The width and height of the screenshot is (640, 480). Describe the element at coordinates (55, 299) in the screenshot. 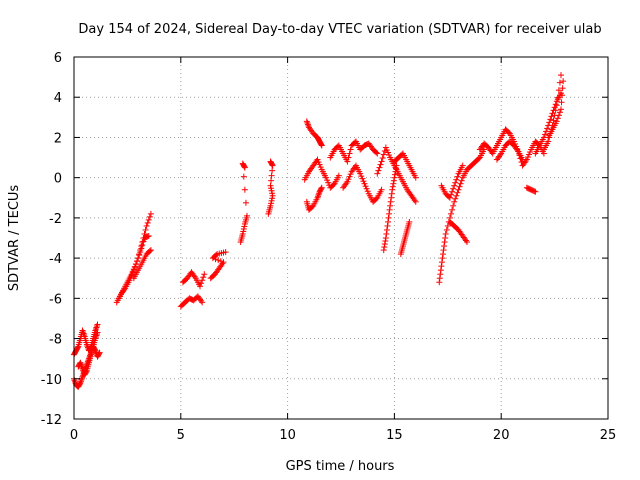

I see `y-tick-label: -6` at that location.